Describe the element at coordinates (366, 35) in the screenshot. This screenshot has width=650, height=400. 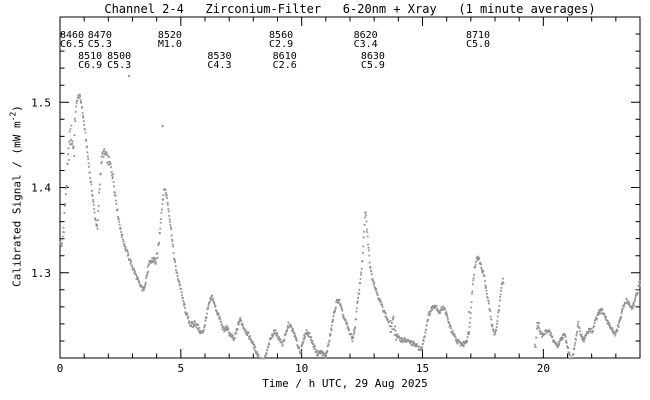
I see `flare-id-label: 8620` at that location.